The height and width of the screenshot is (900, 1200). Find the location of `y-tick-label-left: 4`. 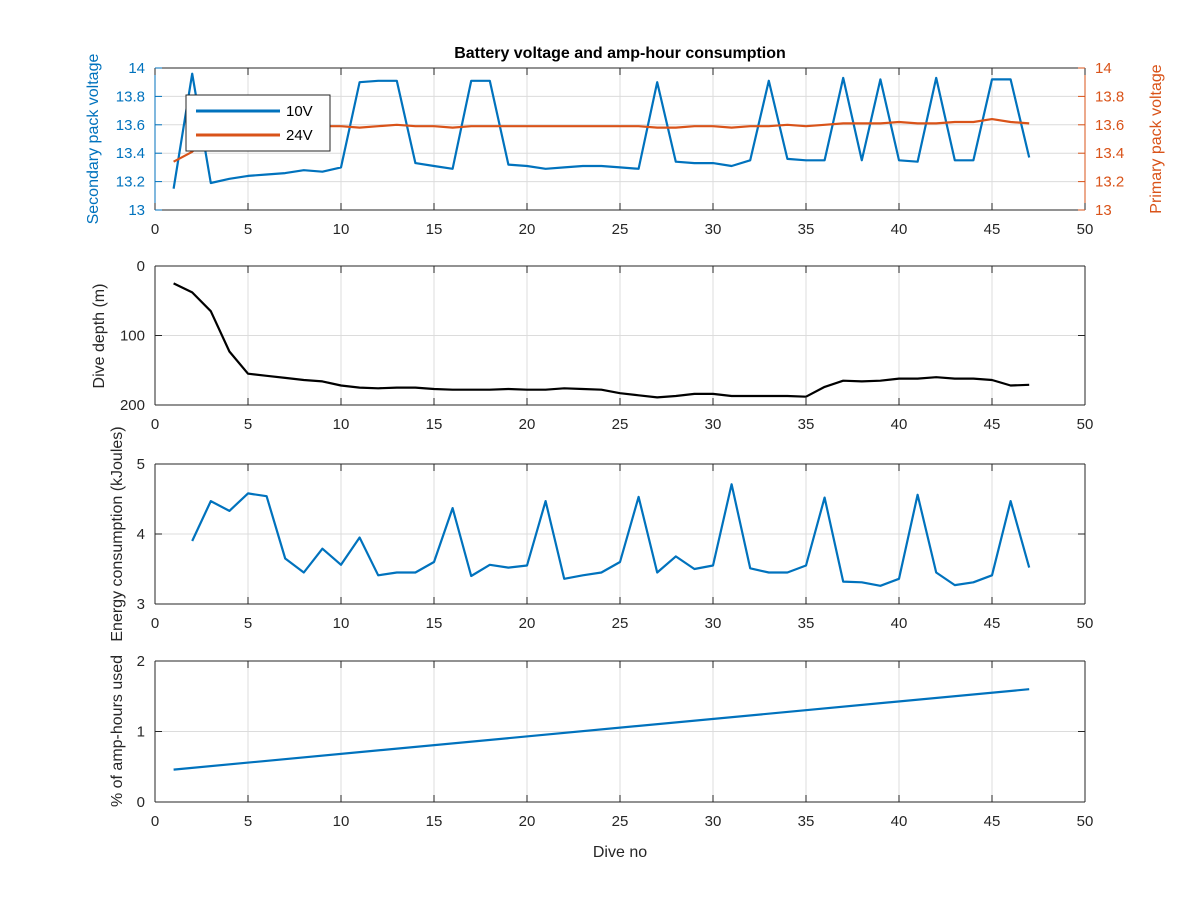

y-tick-label-left: 4 is located at coordinates (141, 534).